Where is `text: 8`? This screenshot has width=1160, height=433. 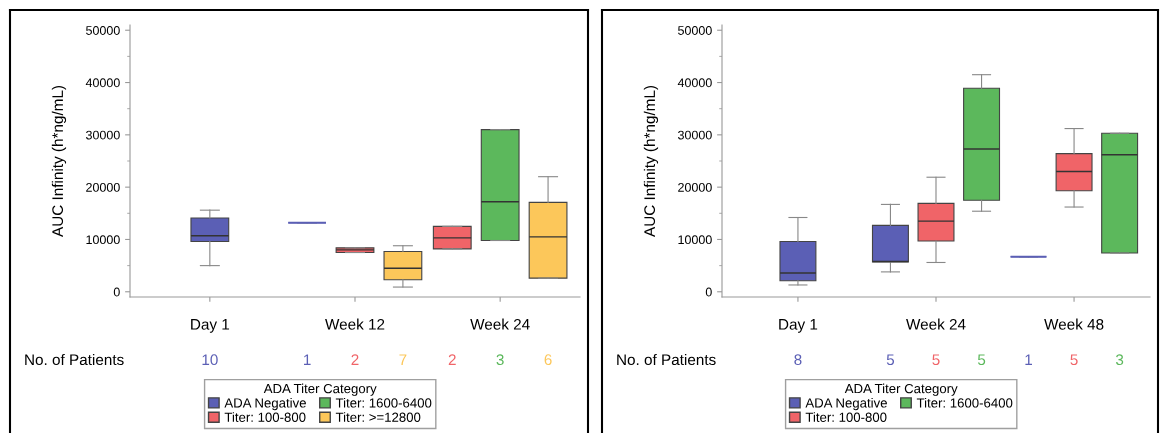 text: 8 is located at coordinates (798, 360).